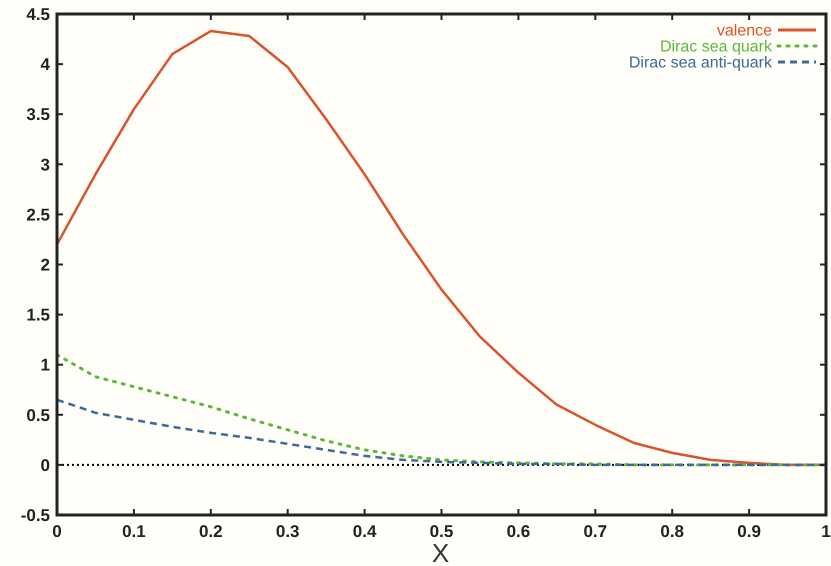  What do you see at coordinates (595, 531) in the screenshot?
I see `x-tick-label: 0.7` at bounding box center [595, 531].